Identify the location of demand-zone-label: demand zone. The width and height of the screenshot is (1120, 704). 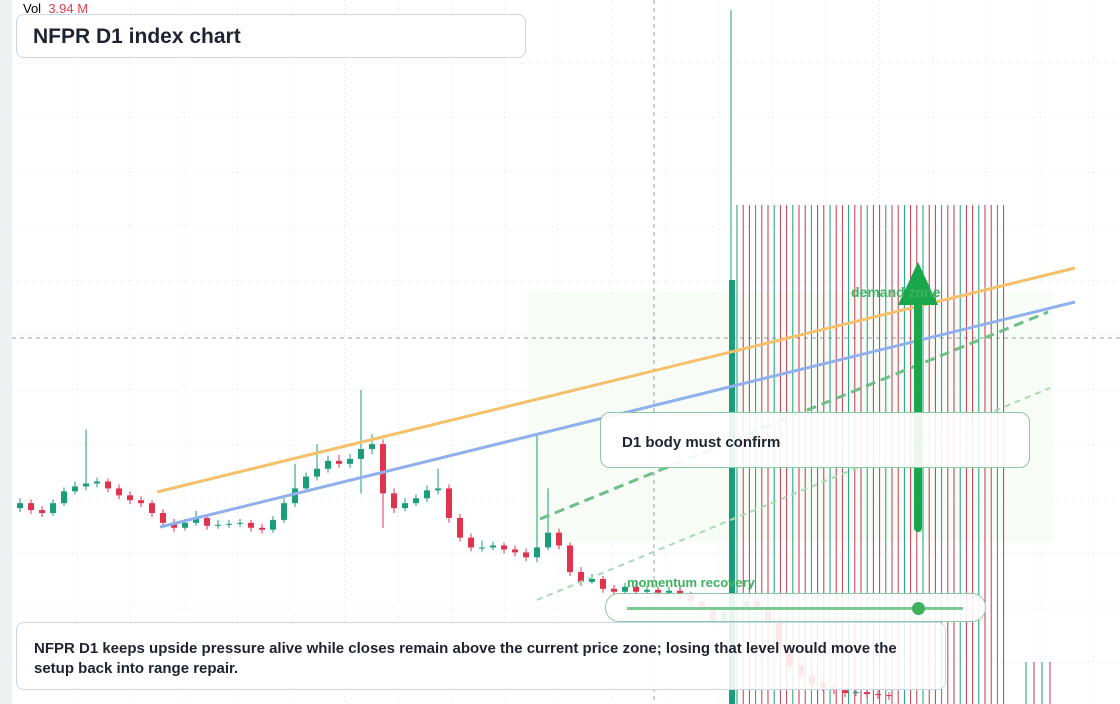
(896, 292).